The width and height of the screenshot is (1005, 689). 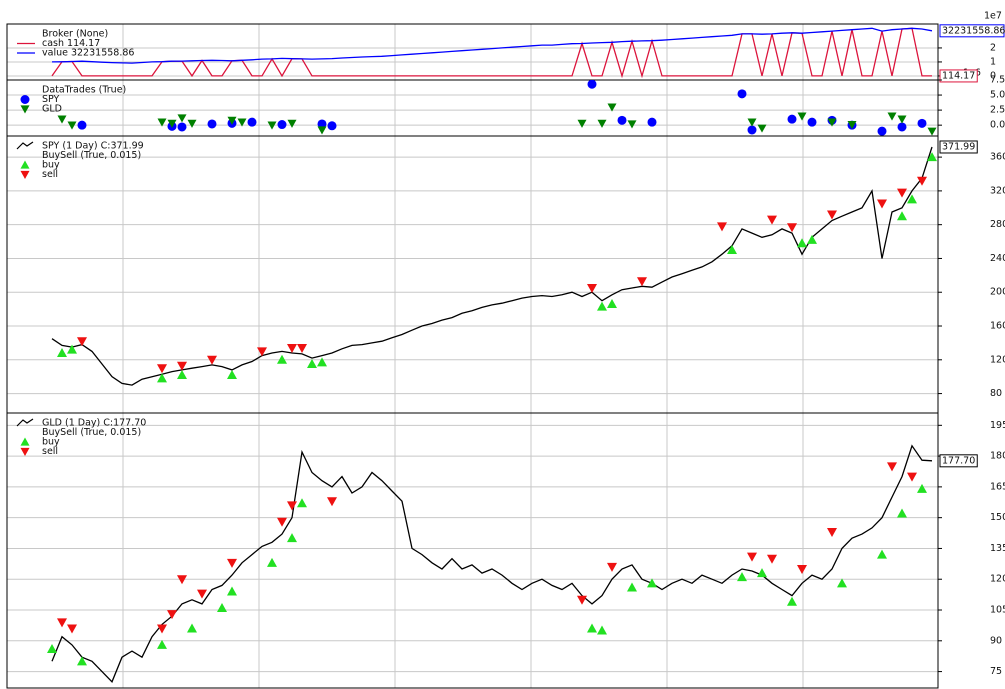 I want to click on y-tick-label: 160, so click(x=997, y=326).